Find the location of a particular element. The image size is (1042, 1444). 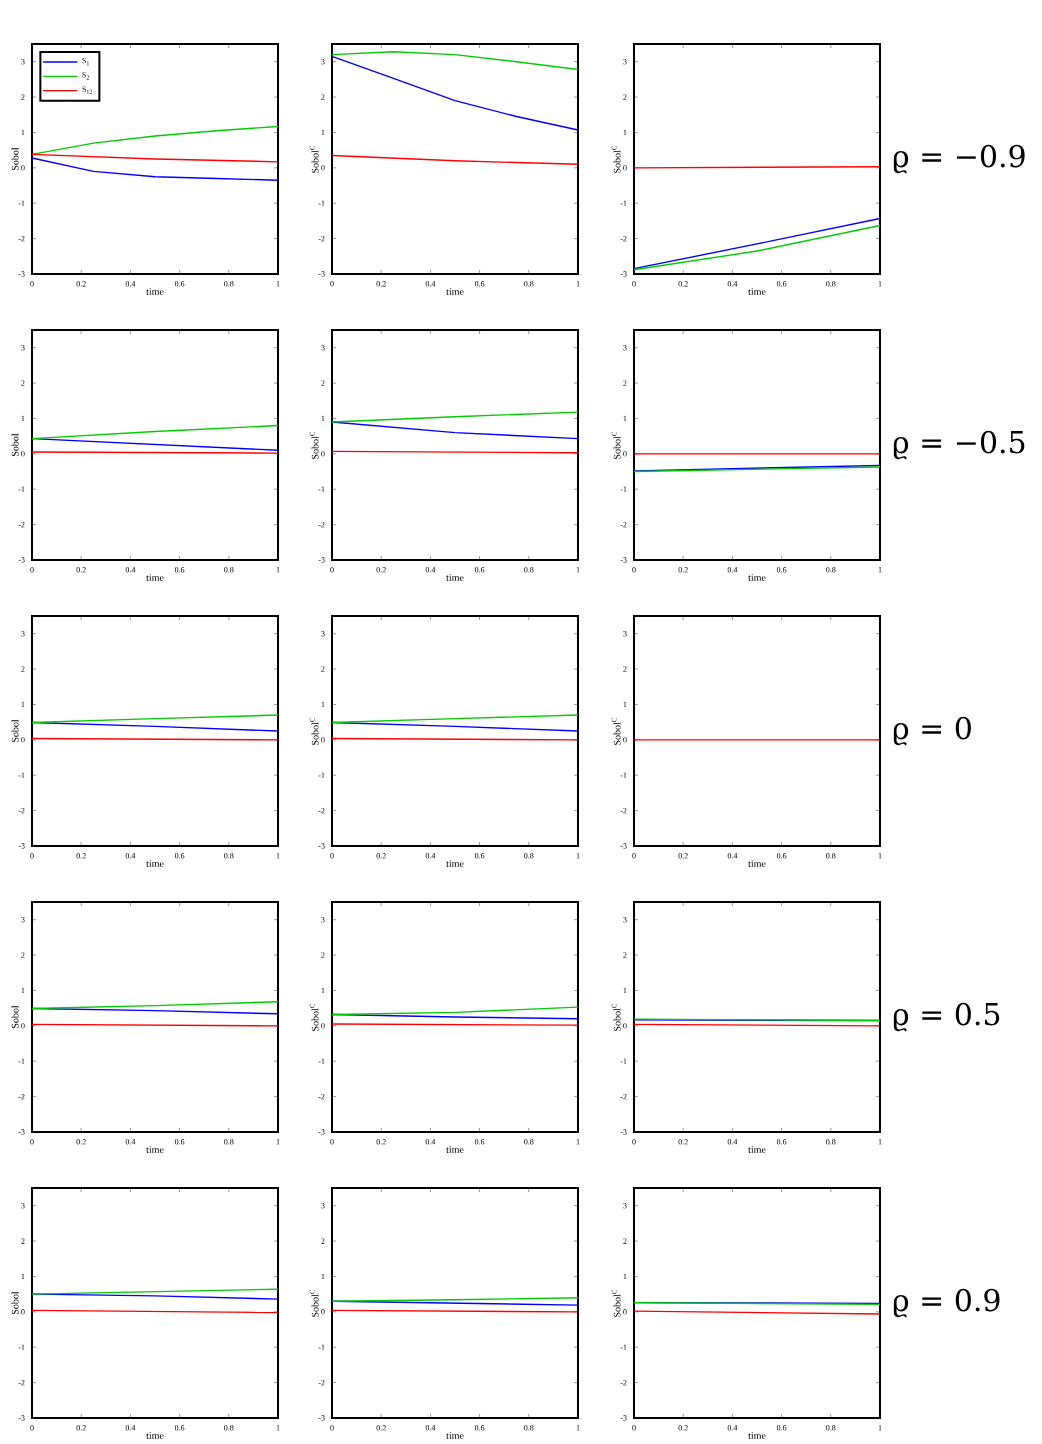

text: ϱ = −0.9 is located at coordinates (959, 159).